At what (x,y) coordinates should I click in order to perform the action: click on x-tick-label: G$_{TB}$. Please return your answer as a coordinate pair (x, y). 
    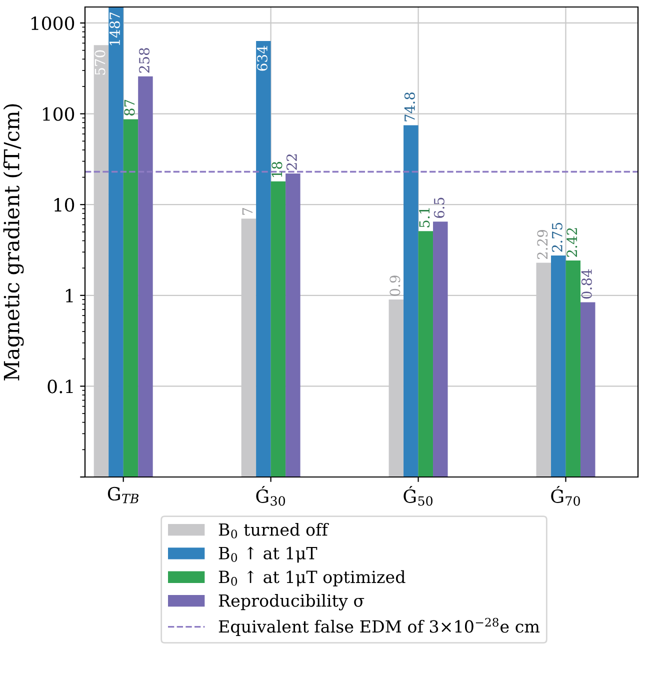
    Looking at the image, I should click on (123, 495).